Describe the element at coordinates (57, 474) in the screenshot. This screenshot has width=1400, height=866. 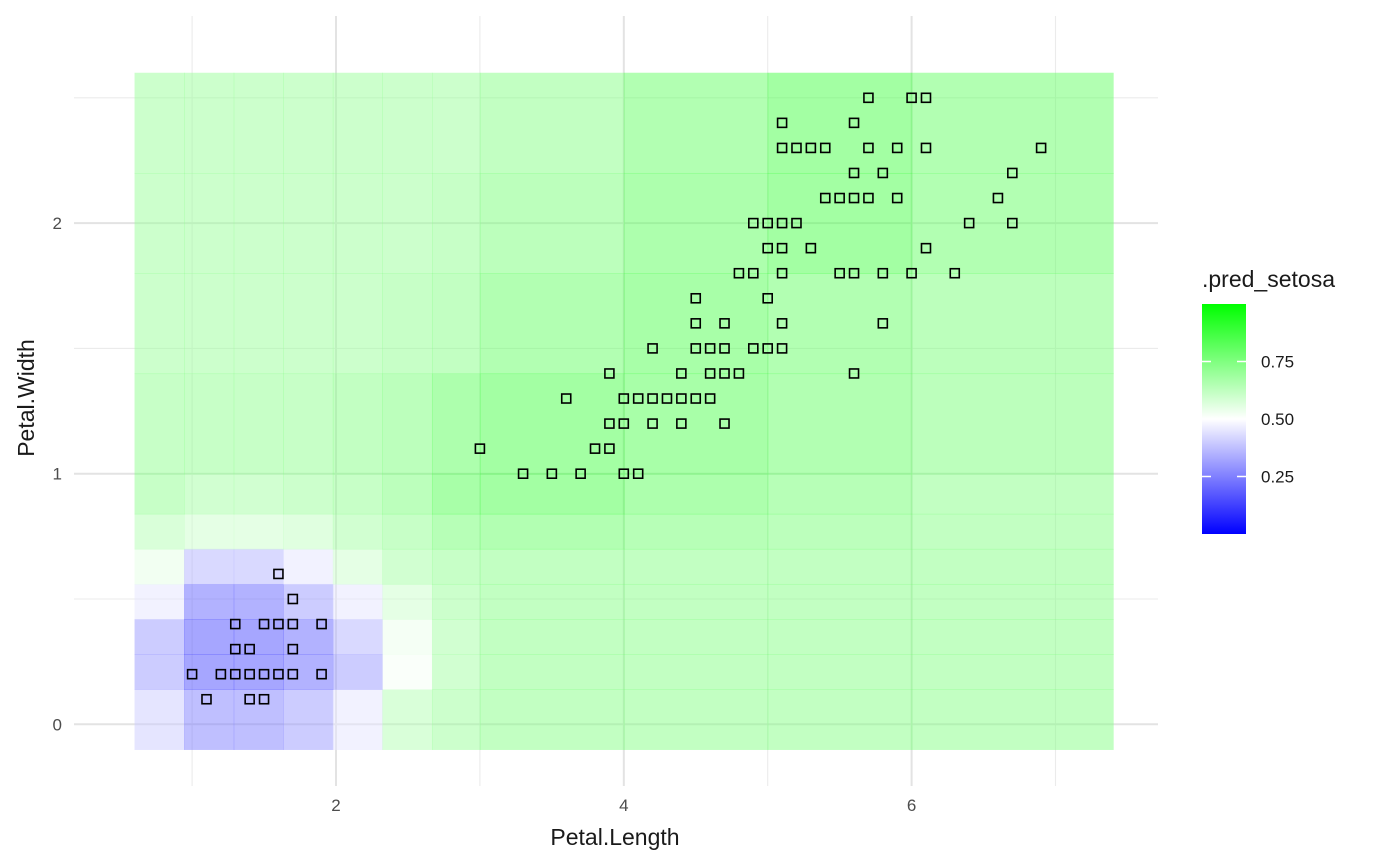
I see `y-axis-tick-labels: 0 1 2` at that location.